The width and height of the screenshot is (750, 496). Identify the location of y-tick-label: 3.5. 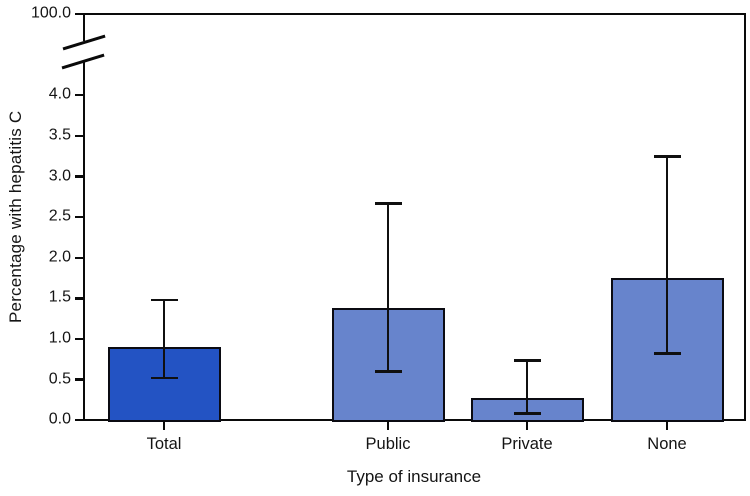
(59, 135).